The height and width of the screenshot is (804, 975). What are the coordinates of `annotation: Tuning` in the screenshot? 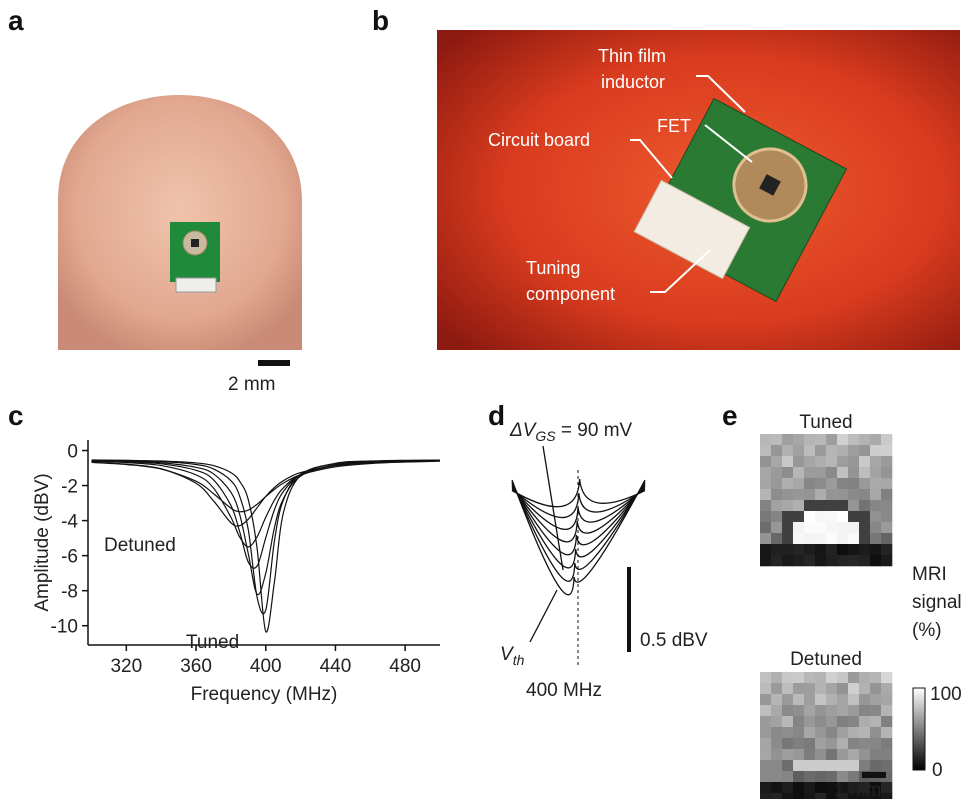 It's located at (553, 268).